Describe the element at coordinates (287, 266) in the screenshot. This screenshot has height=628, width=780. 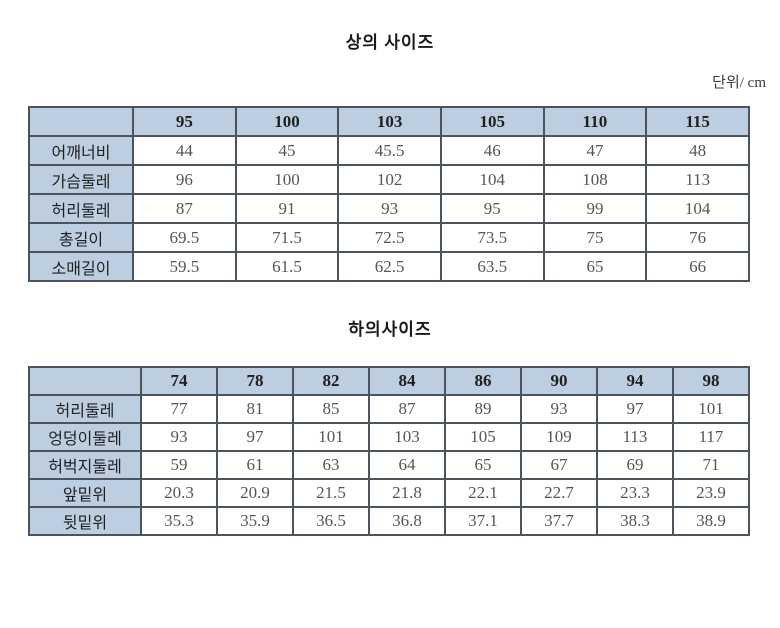
I see `measurement-value: 61.5` at that location.